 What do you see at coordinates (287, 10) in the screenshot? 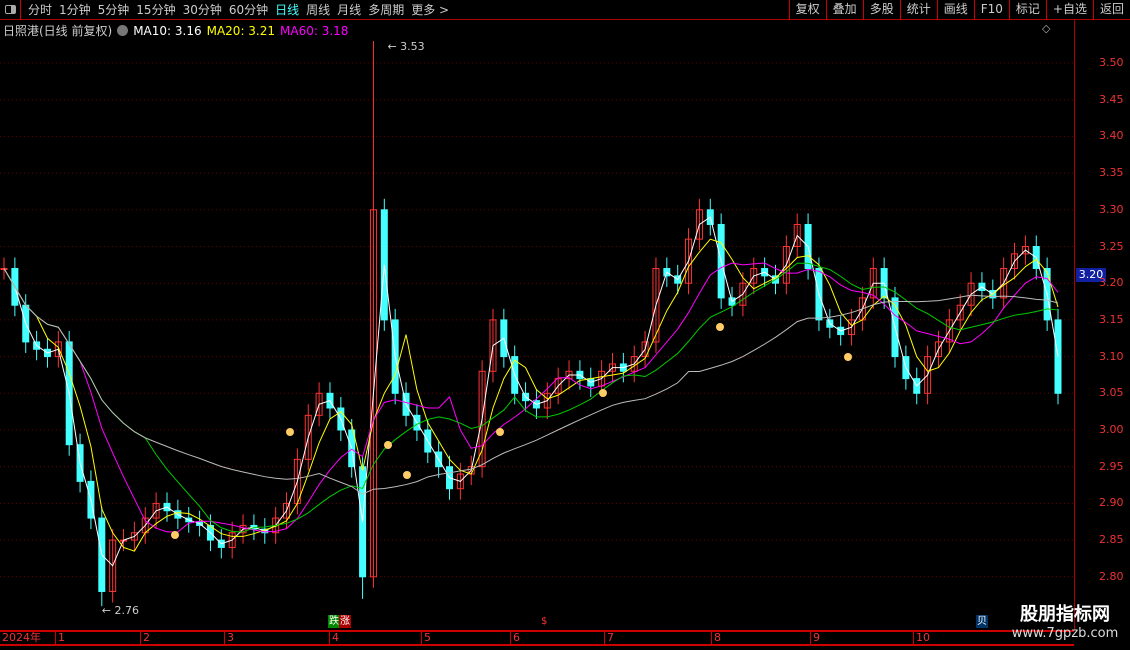
I see `period-tab: 日线` at bounding box center [287, 10].